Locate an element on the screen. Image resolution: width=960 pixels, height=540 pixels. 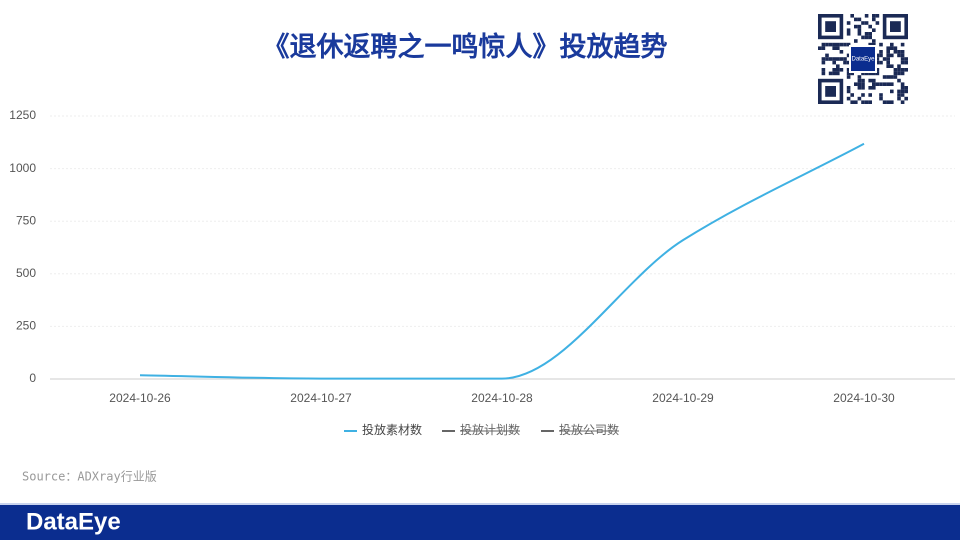
y-tick-label: 0 is located at coordinates (32, 378).